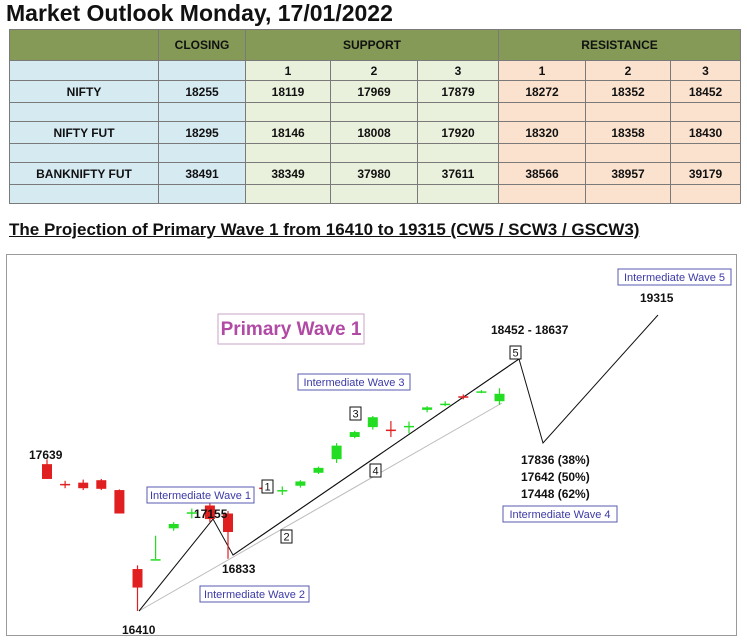 The width and height of the screenshot is (747, 641). I want to click on level-header-blank, so click(84, 70).